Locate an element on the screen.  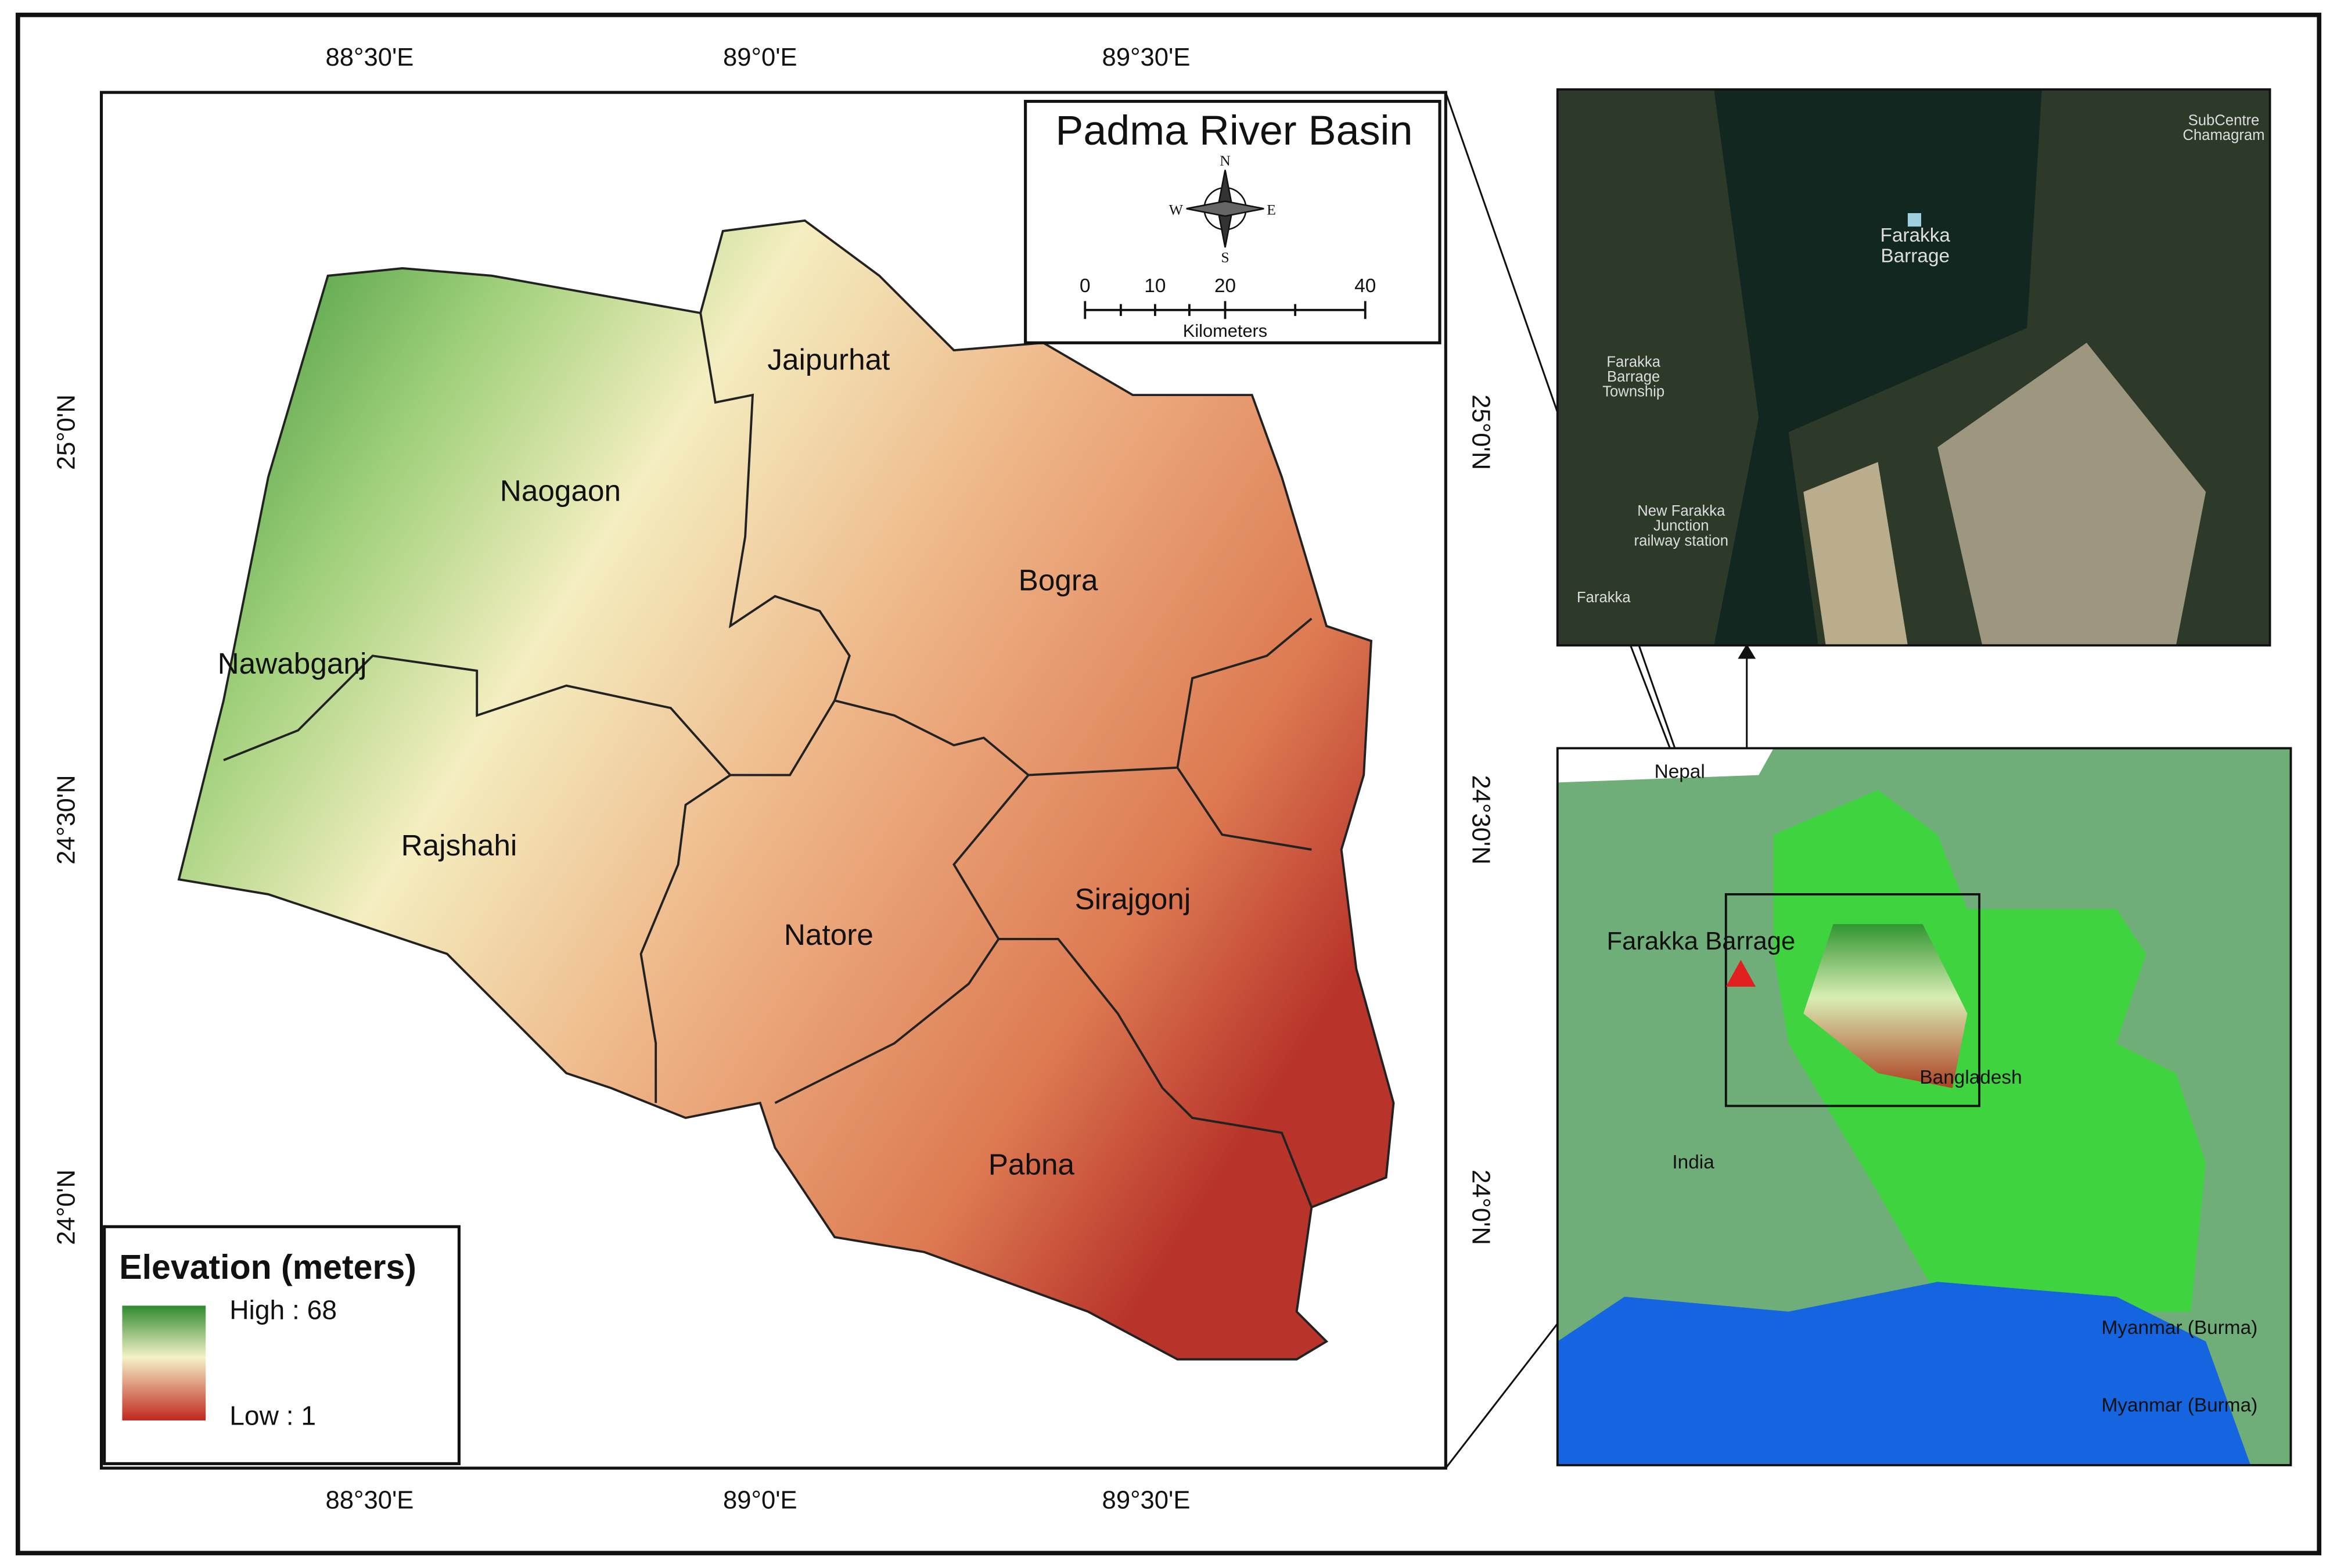
location-label: Bangladesh is located at coordinates (1970, 1077).